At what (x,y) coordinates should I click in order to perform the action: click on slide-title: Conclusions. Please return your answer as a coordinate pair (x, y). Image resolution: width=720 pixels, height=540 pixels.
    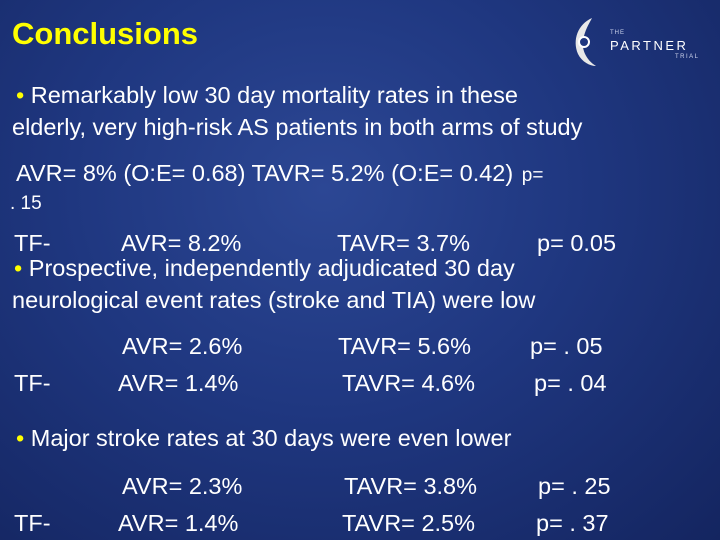
    Looking at the image, I should click on (105, 33).